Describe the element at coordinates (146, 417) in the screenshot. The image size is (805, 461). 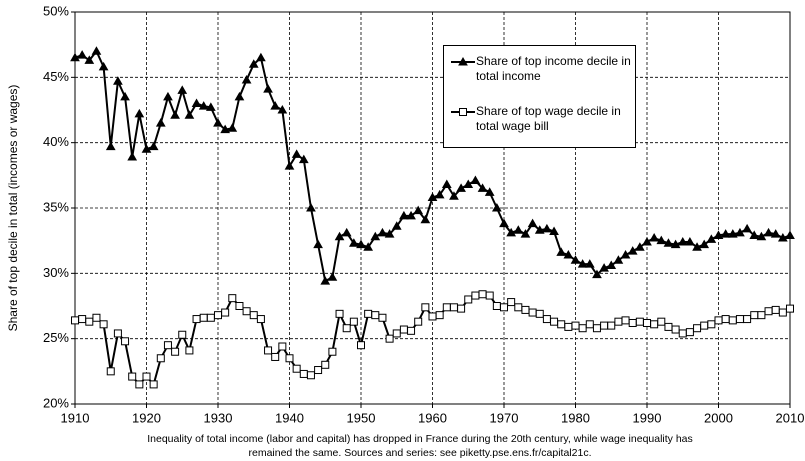
I see `x-tick-label: 1920` at that location.